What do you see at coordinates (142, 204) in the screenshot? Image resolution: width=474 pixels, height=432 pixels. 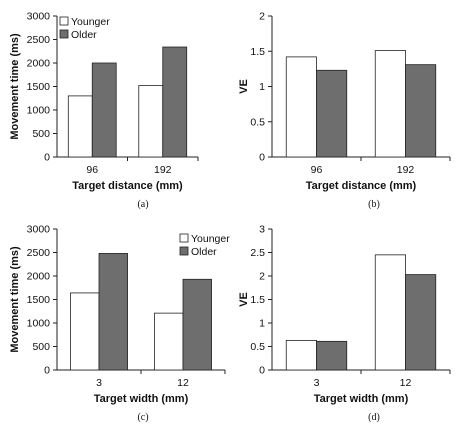 I see `panel-label: (a)` at bounding box center [142, 204].